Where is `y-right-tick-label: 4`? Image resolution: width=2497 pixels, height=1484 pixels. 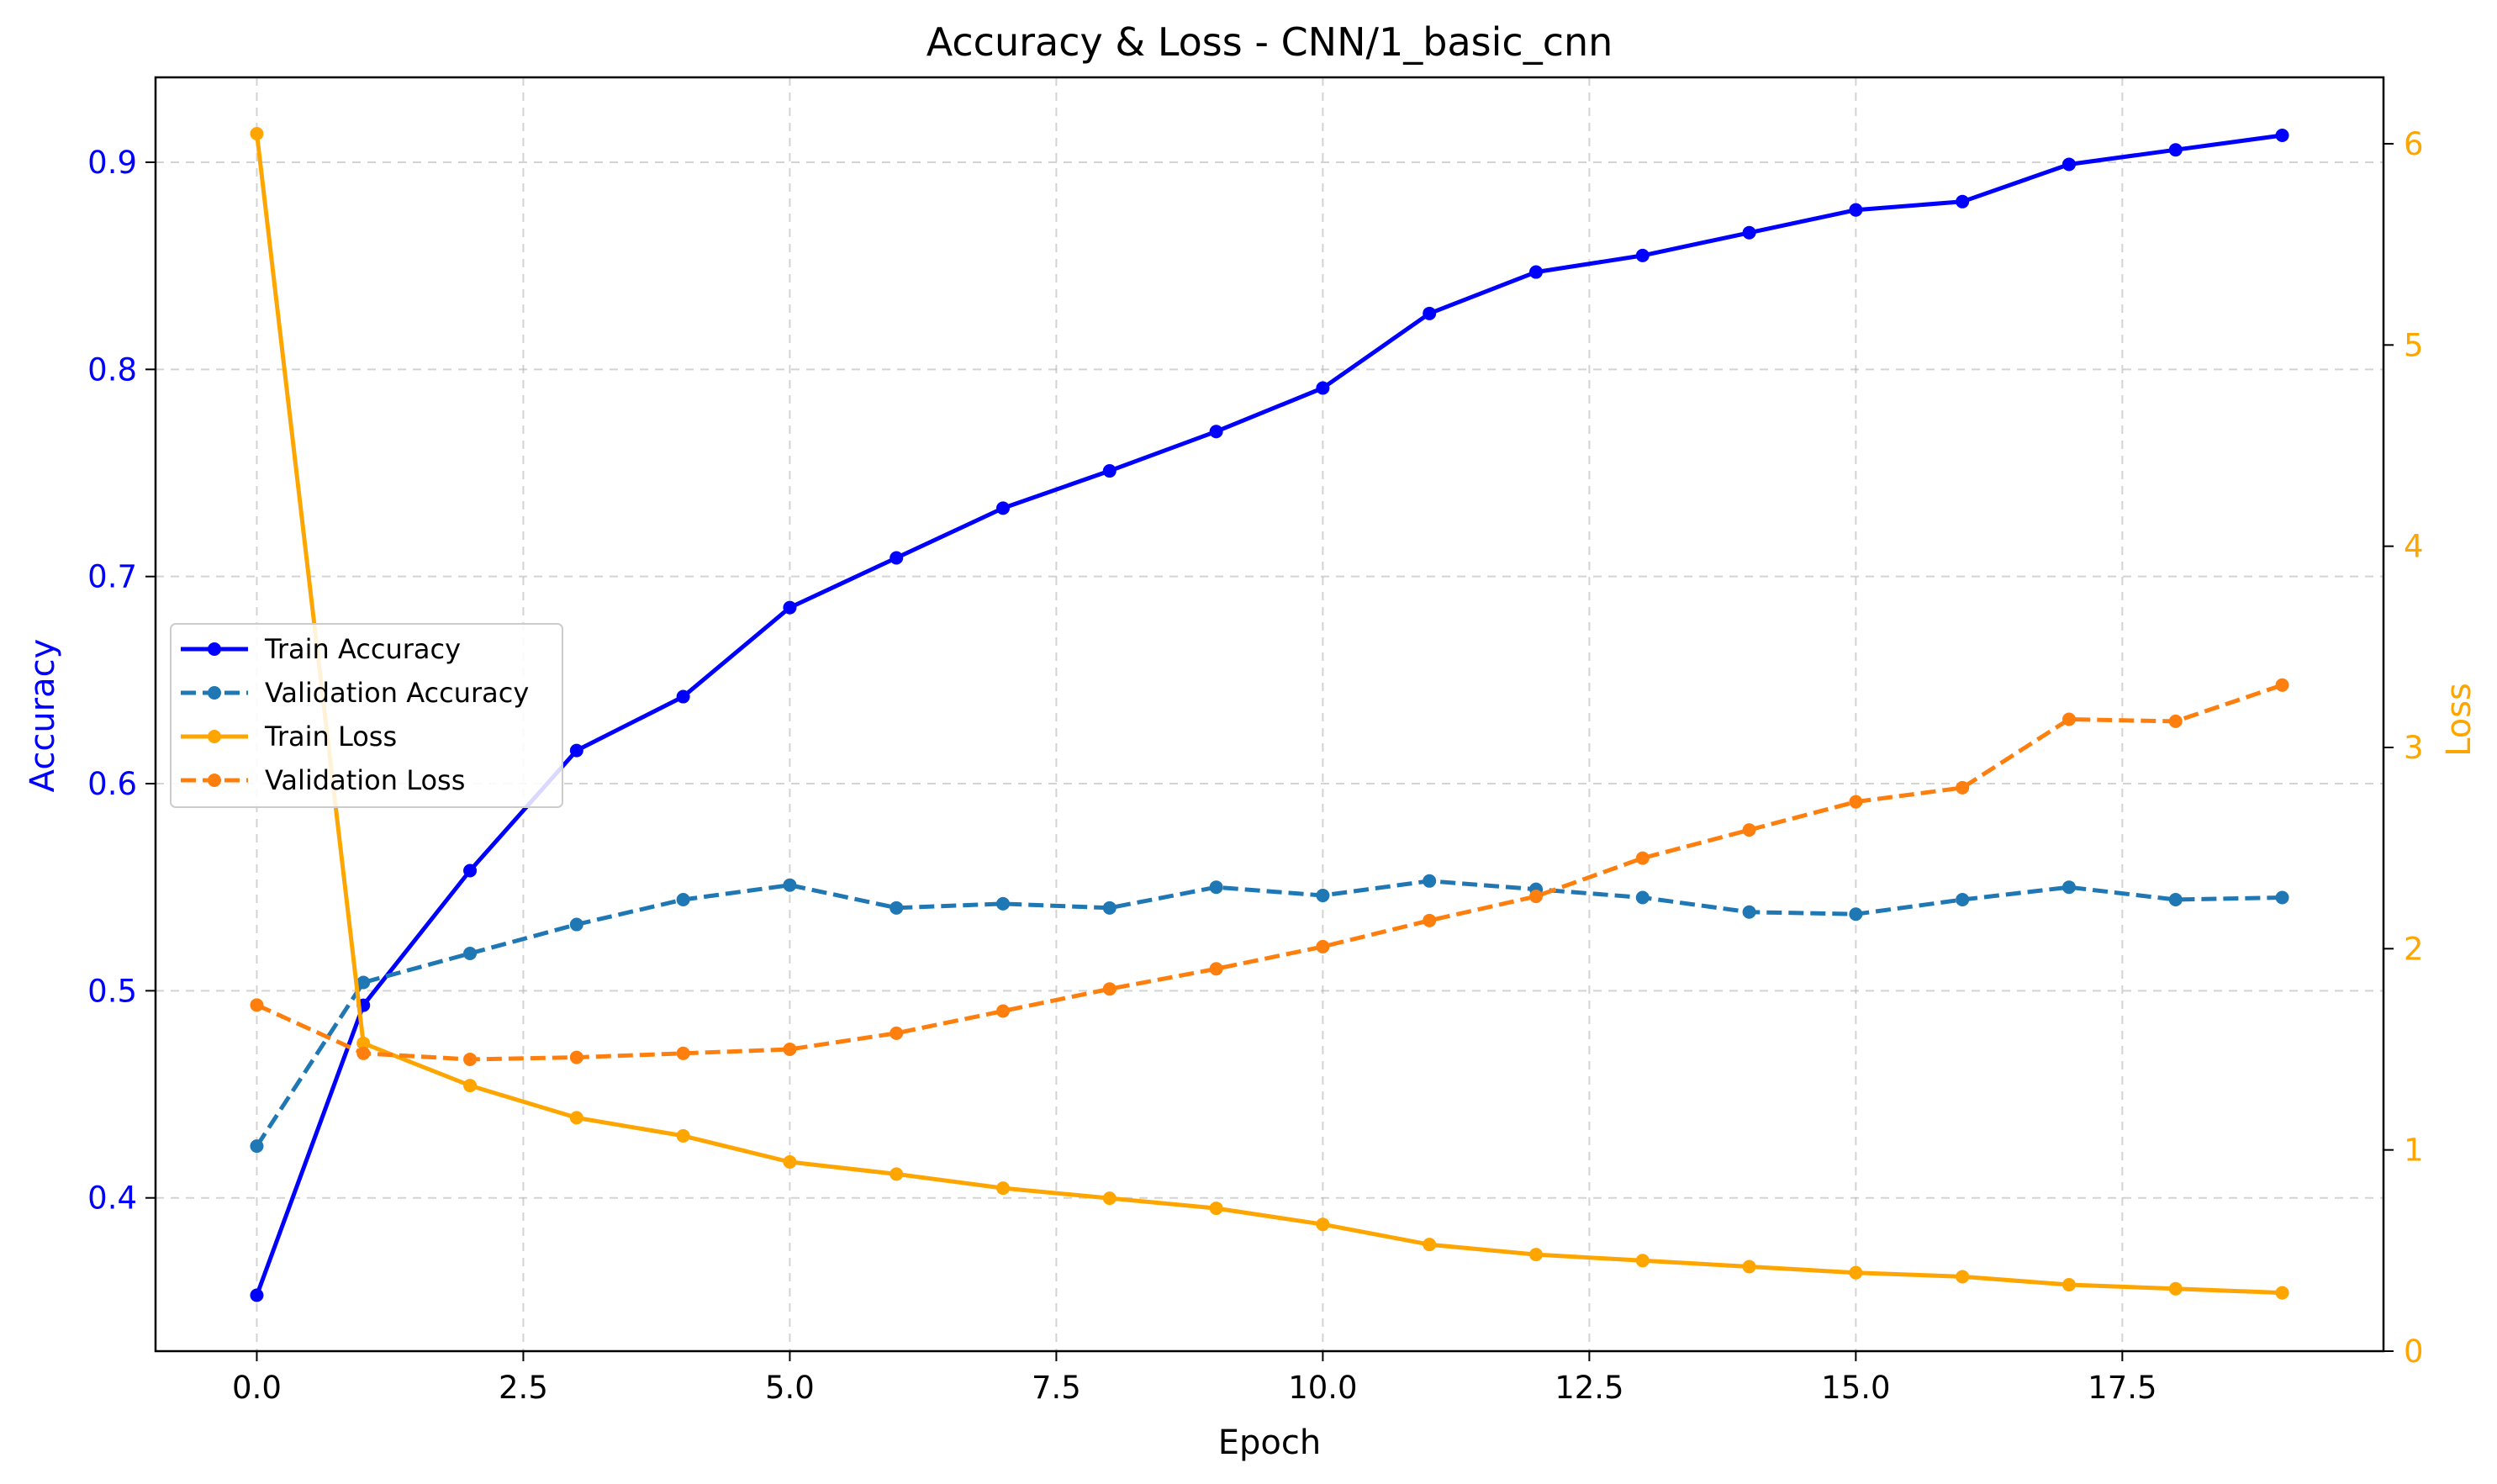 y-right-tick-label: 4 is located at coordinates (2414, 547).